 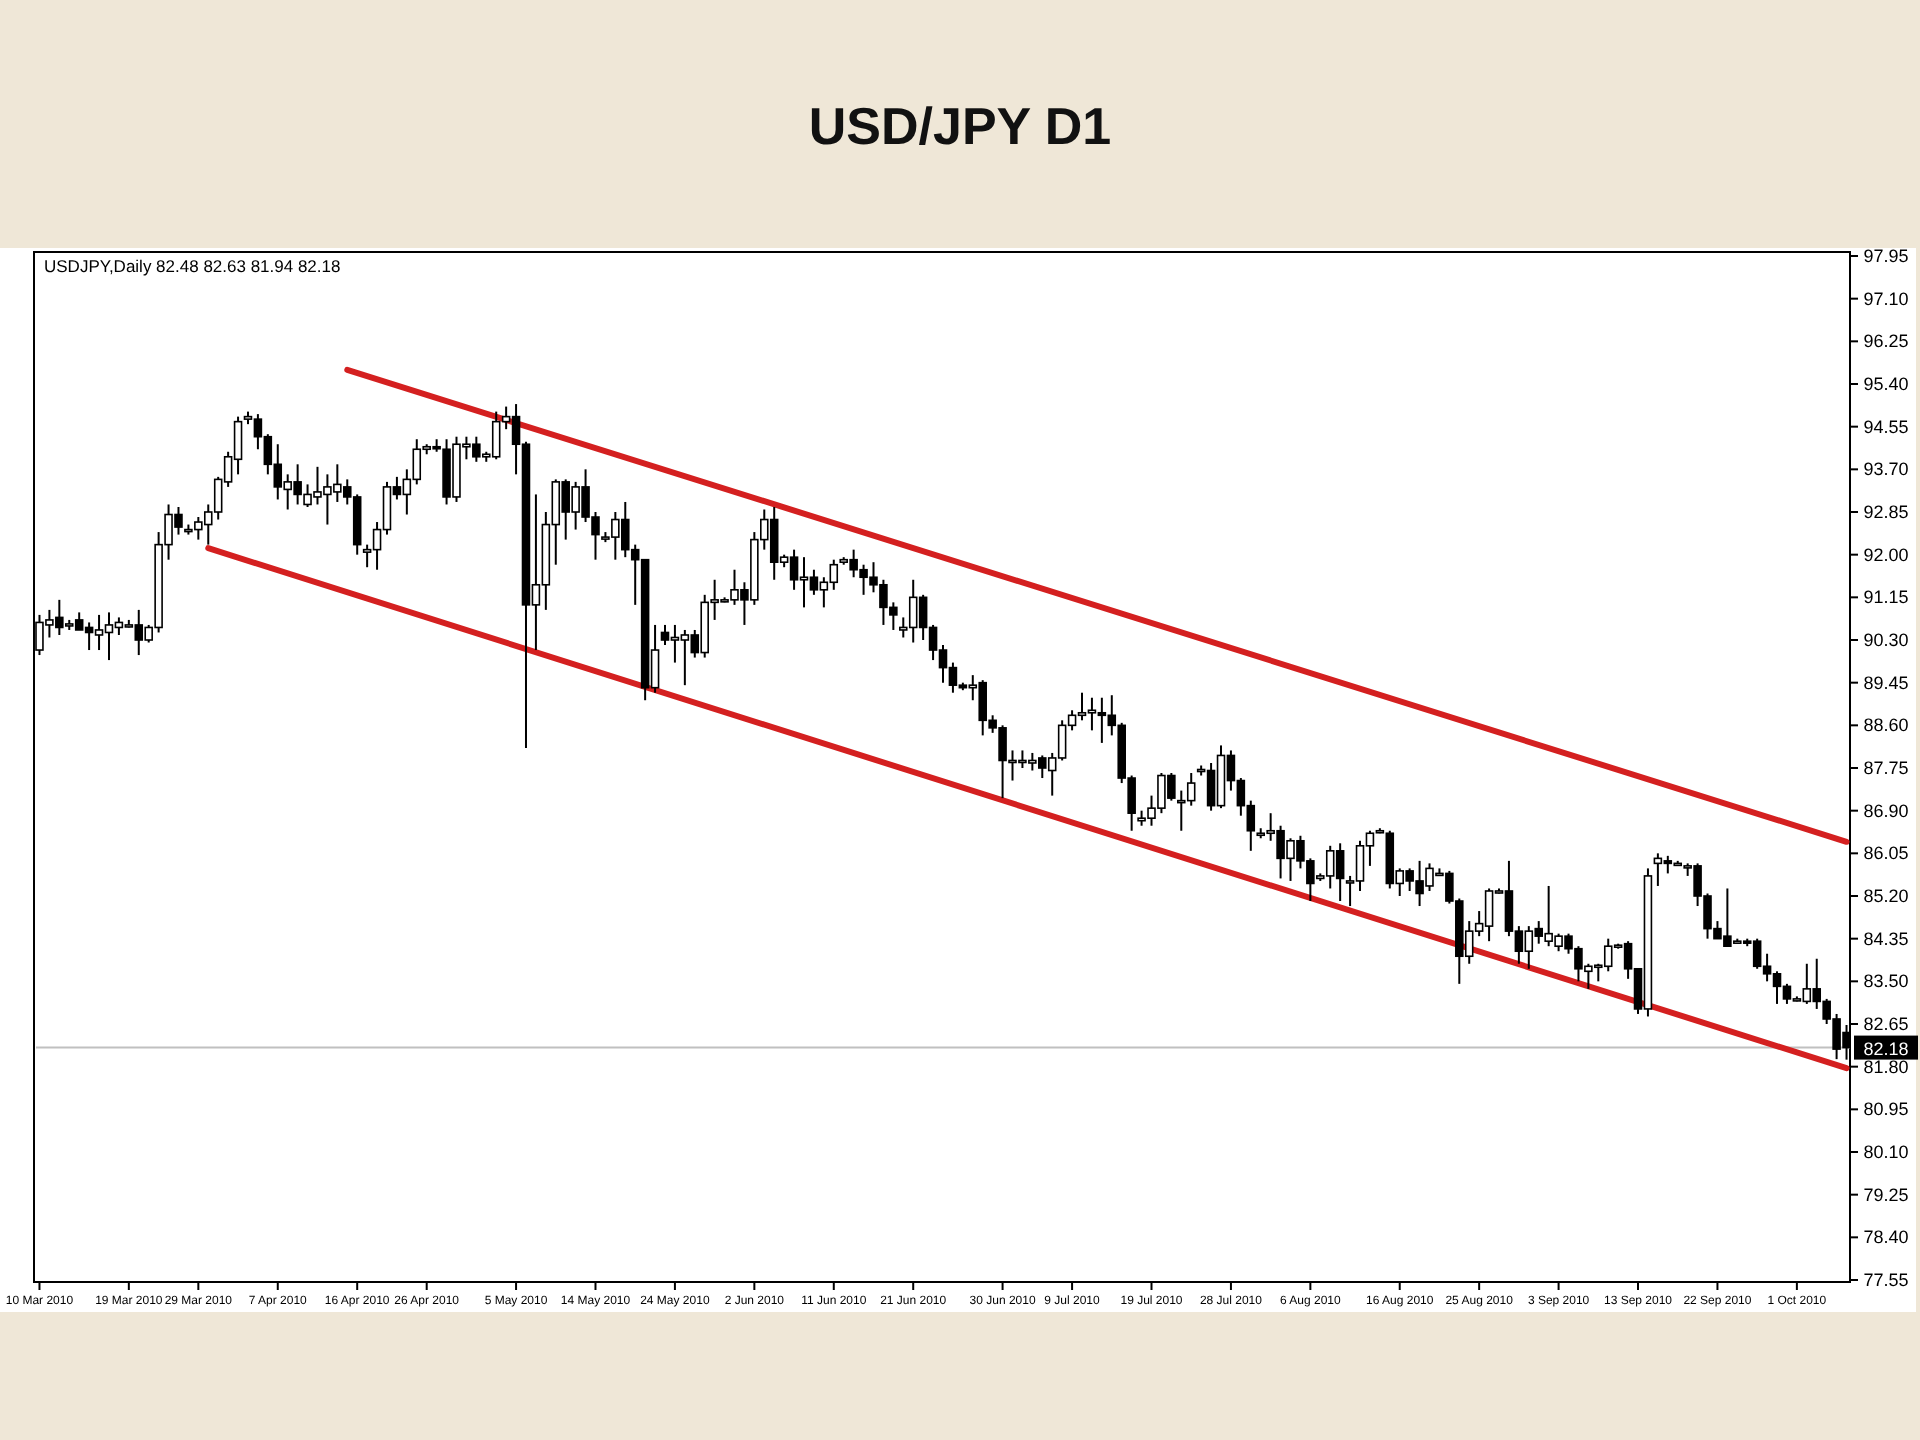 I want to click on y-tick-label: 85.20, so click(x=1886, y=896).